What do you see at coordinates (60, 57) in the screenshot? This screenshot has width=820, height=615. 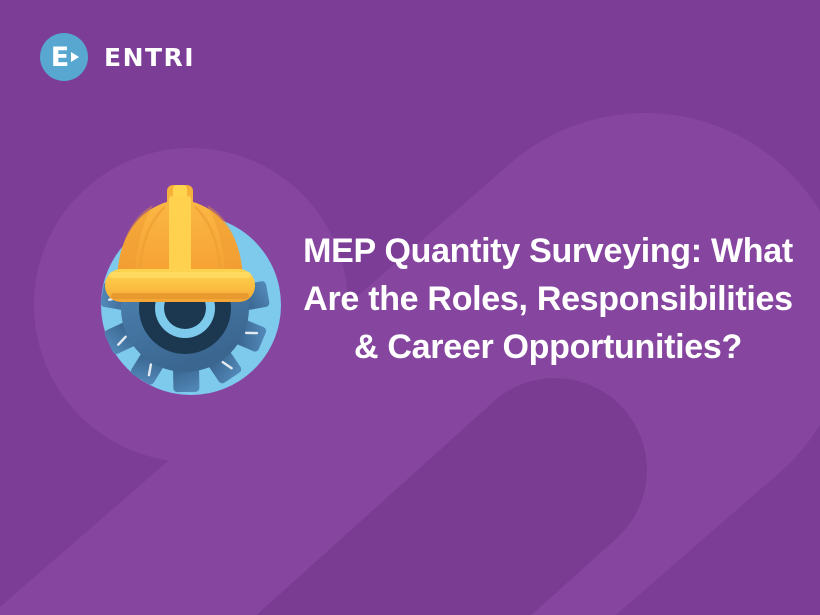 I see `logo-letter: E` at bounding box center [60, 57].